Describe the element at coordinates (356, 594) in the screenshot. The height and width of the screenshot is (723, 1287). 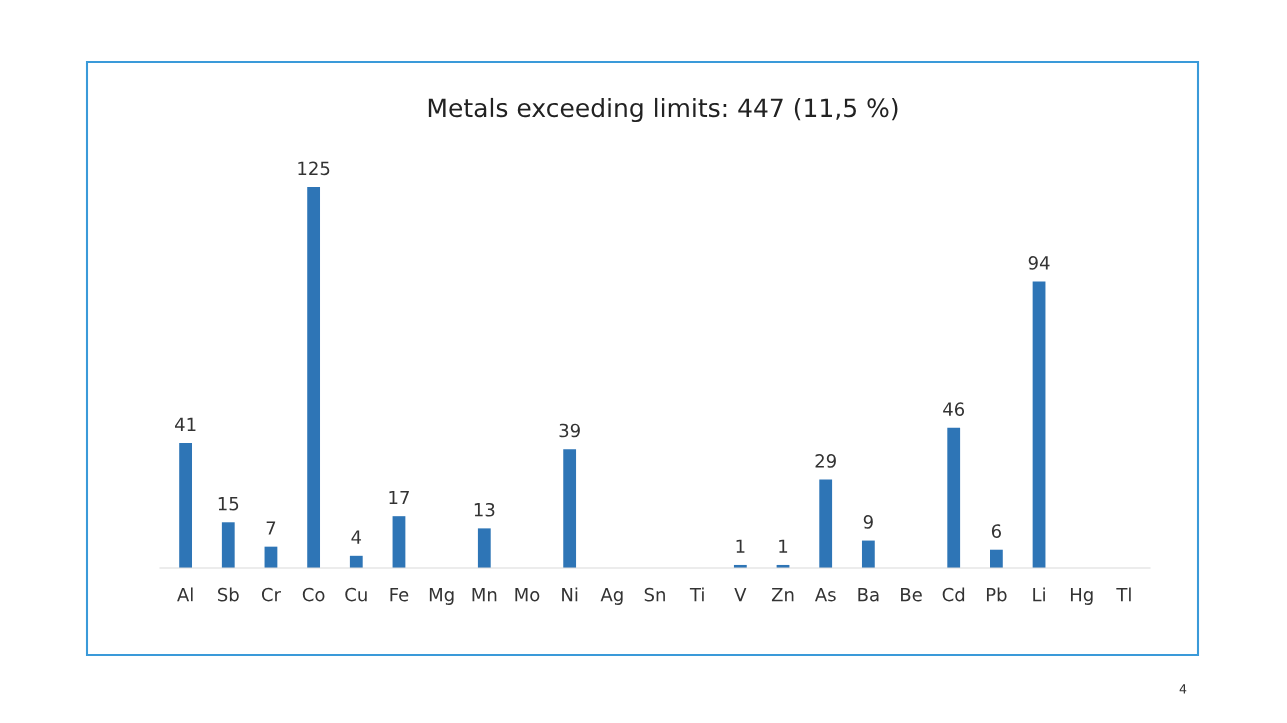
I see `x-tick-label: Cu` at that location.